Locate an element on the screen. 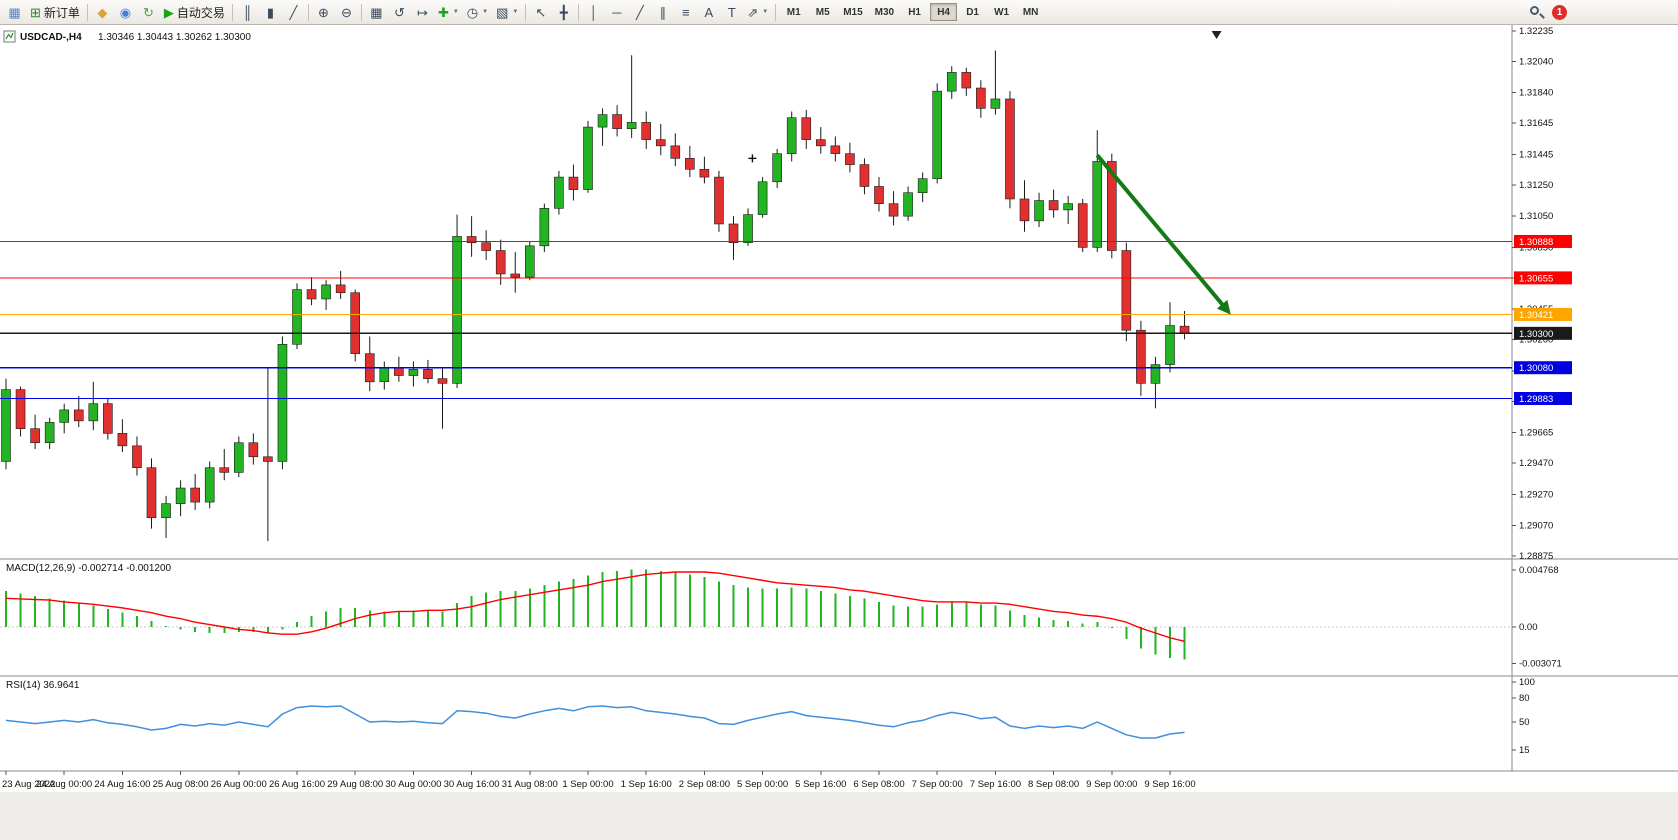 Image resolution: width=1678 pixels, height=840 pixels. timeframe-m30-button: M30 is located at coordinates (884, 12).